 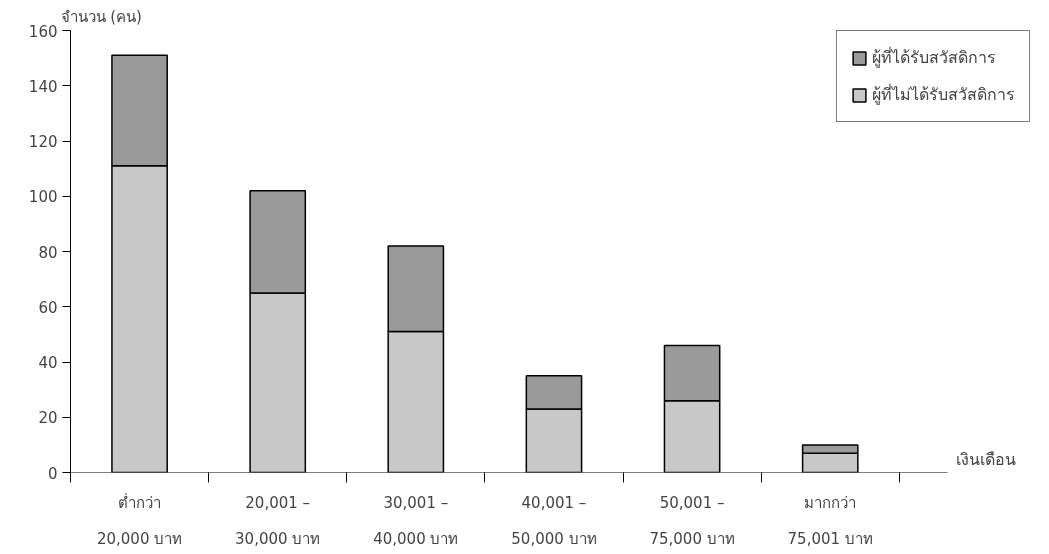 I want to click on x-axis-title: เงินเดือน, so click(x=985, y=459).